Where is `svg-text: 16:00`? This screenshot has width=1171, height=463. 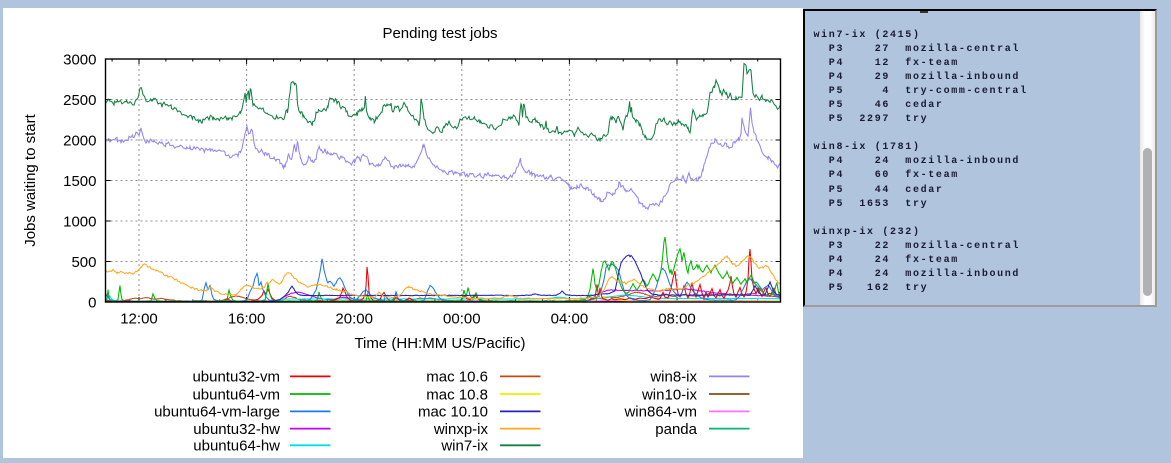
svg-text: 16:00 is located at coordinates (247, 319).